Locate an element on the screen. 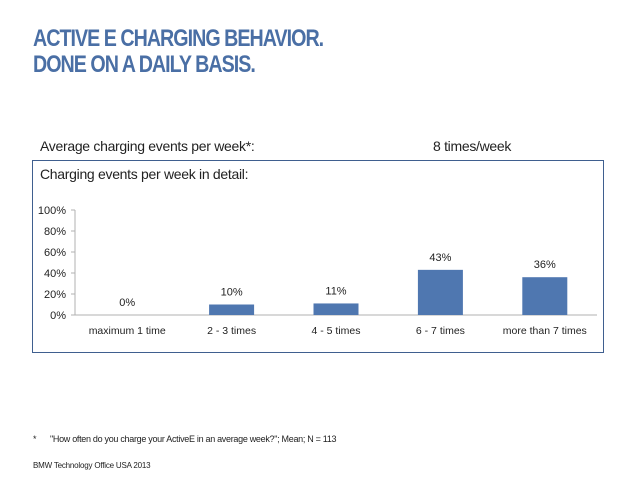  category-label: 4 - 5 times is located at coordinates (335, 331).